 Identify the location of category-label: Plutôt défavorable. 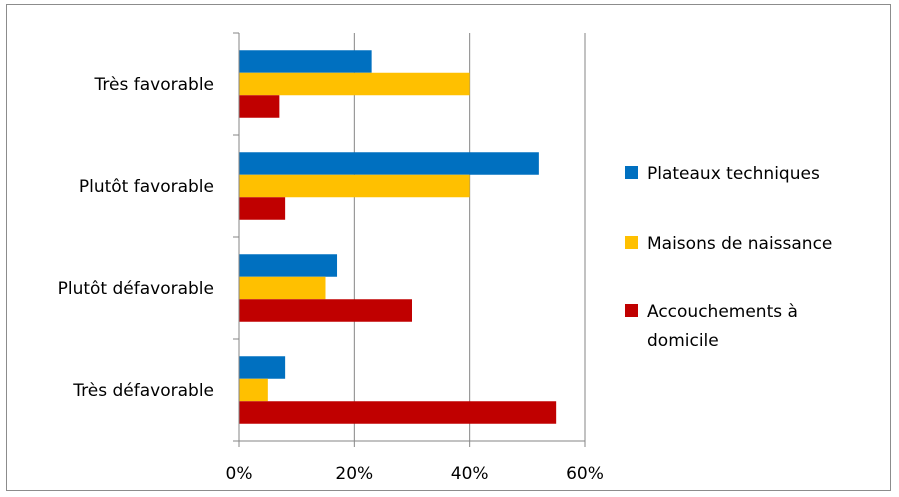
(136, 289).